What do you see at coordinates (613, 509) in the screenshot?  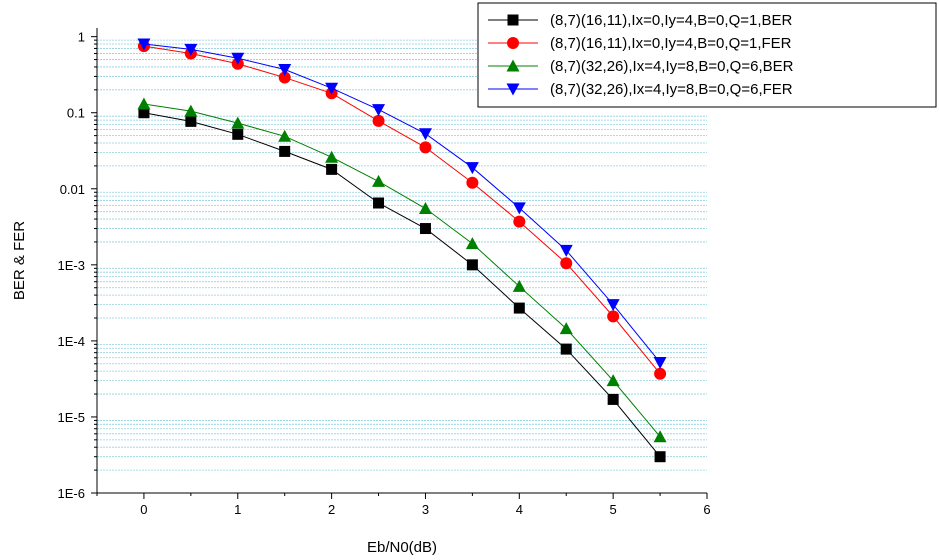 I see `x-tick-label: 5` at bounding box center [613, 509].